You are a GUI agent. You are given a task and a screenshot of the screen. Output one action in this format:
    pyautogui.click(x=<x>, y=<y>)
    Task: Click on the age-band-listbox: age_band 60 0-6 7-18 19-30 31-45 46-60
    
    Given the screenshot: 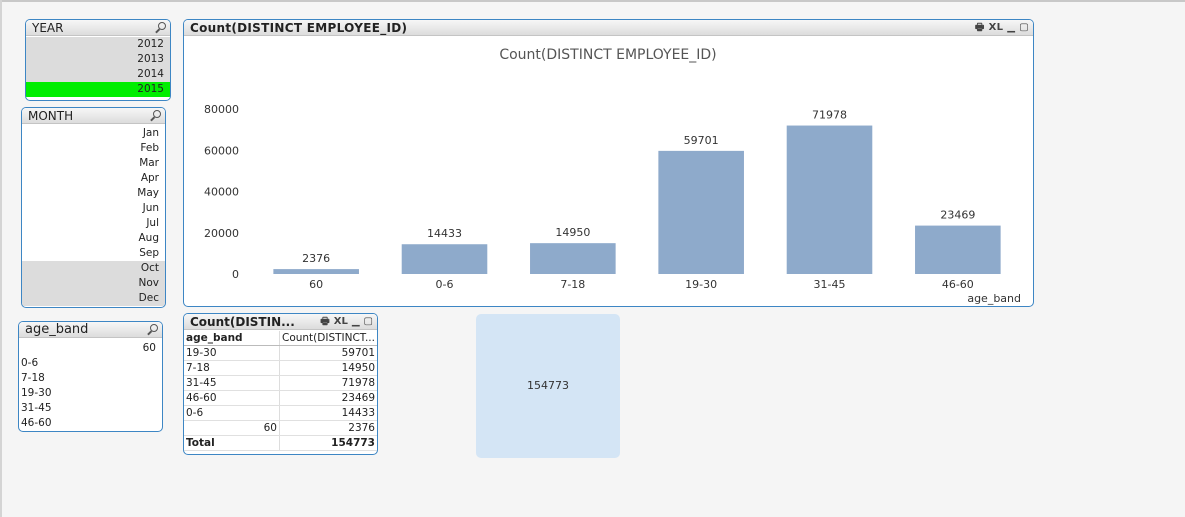 What is the action you would take?
    pyautogui.click(x=90, y=376)
    